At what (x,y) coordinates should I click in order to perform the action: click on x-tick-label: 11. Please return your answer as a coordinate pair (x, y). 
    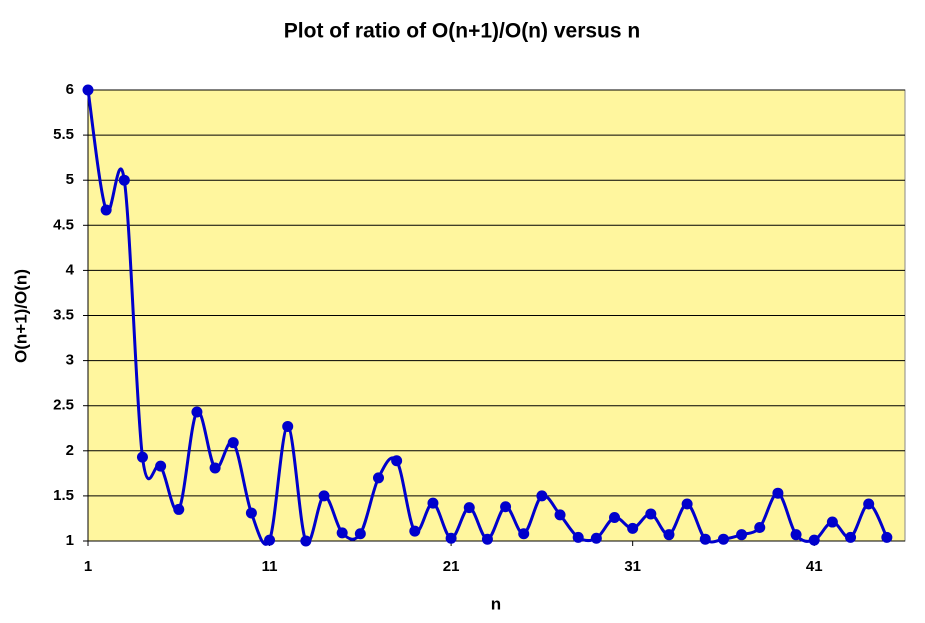
    Looking at the image, I should click on (270, 566).